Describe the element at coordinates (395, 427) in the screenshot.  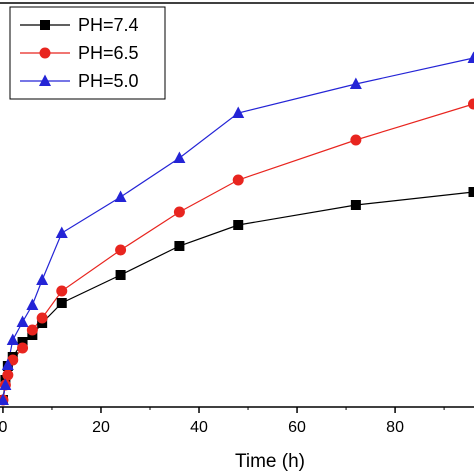
I see `x-tick-label: 80` at that location.